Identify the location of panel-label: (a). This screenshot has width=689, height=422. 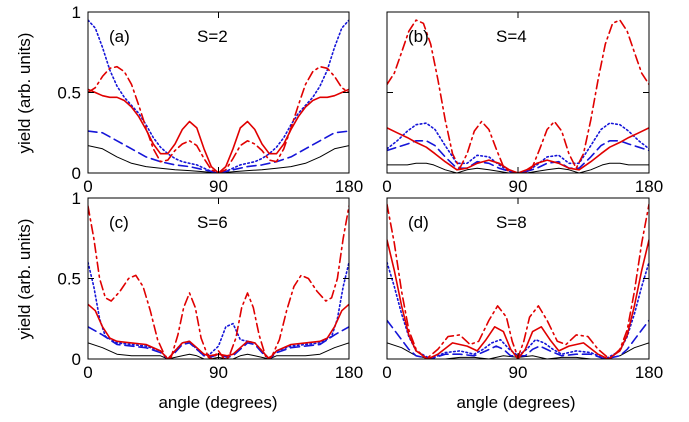
(119, 36).